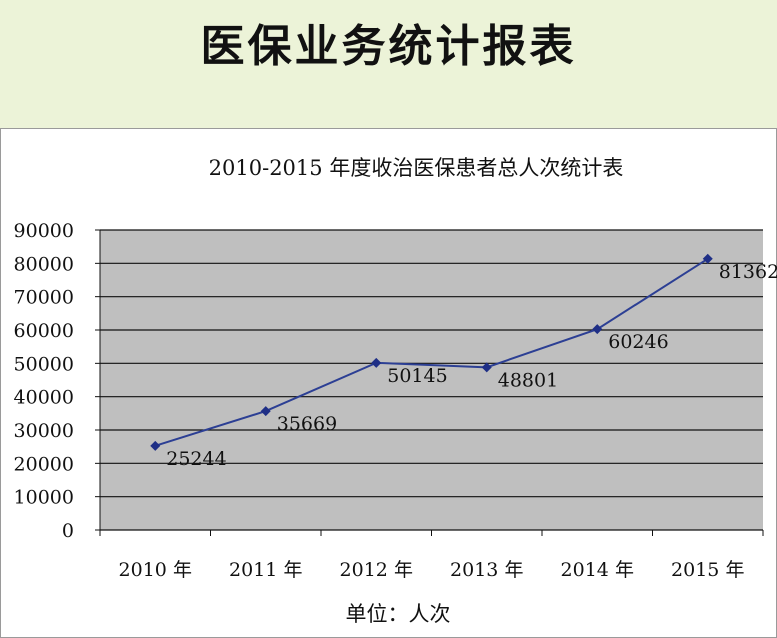 The height and width of the screenshot is (638, 777). What do you see at coordinates (307, 424) in the screenshot?
I see `data-label: 35669` at bounding box center [307, 424].